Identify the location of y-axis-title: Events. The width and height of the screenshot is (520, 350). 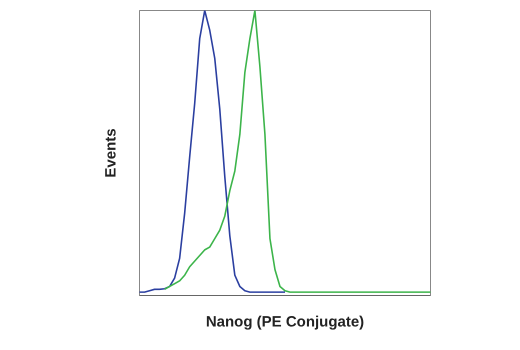
(111, 153).